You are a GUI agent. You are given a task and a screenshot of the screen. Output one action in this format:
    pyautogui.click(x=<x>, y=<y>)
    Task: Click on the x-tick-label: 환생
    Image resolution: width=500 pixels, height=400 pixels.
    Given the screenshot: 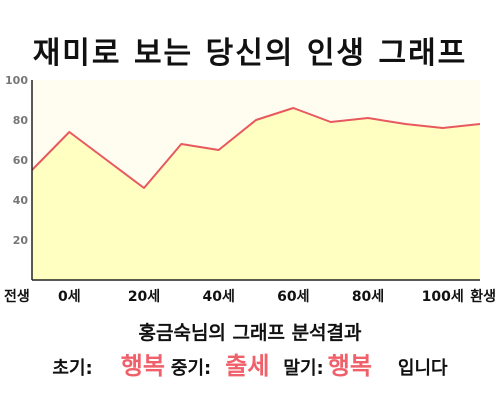 What is the action you would take?
    pyautogui.click(x=483, y=296)
    